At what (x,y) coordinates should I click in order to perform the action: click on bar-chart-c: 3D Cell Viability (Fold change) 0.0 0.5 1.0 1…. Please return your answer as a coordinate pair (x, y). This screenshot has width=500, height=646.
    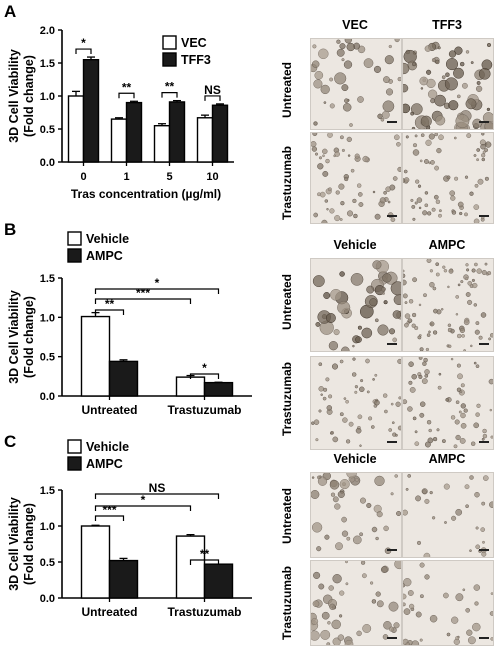
    Looking at the image, I should click on (129, 529).